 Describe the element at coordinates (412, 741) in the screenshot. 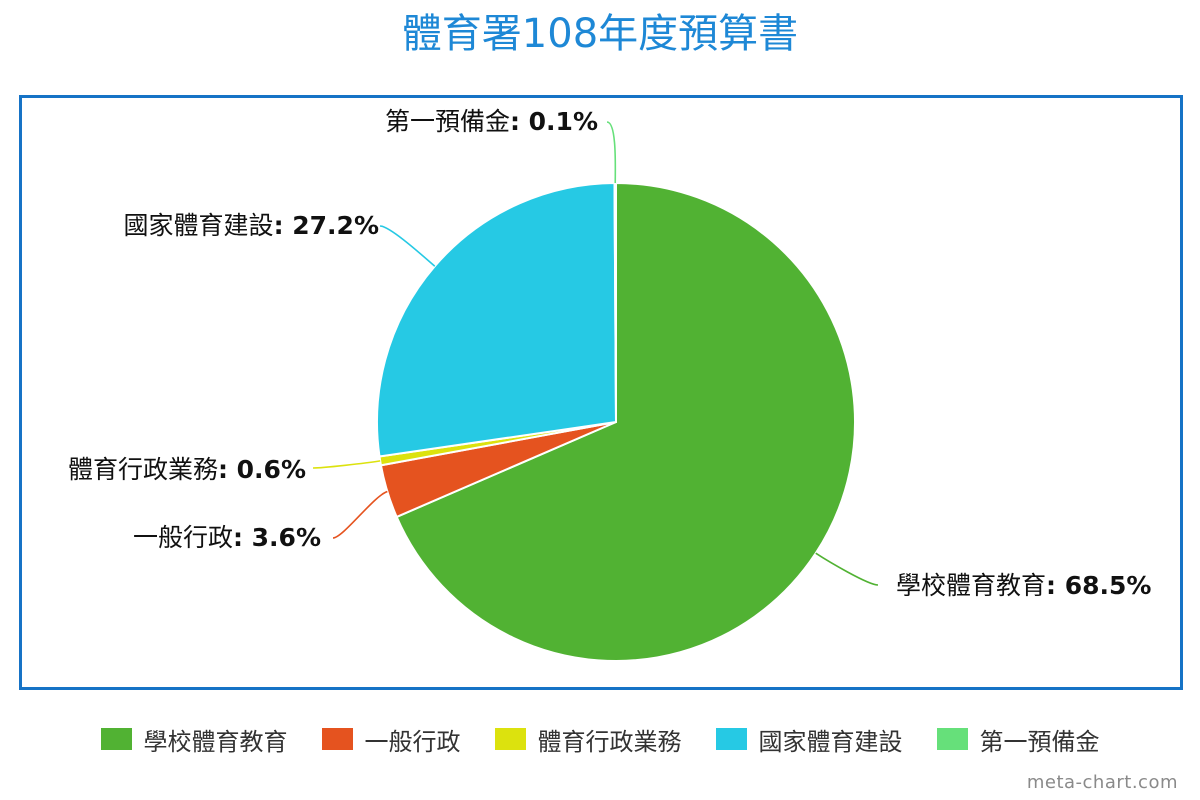

I see `legend-label: 一般行政` at that location.